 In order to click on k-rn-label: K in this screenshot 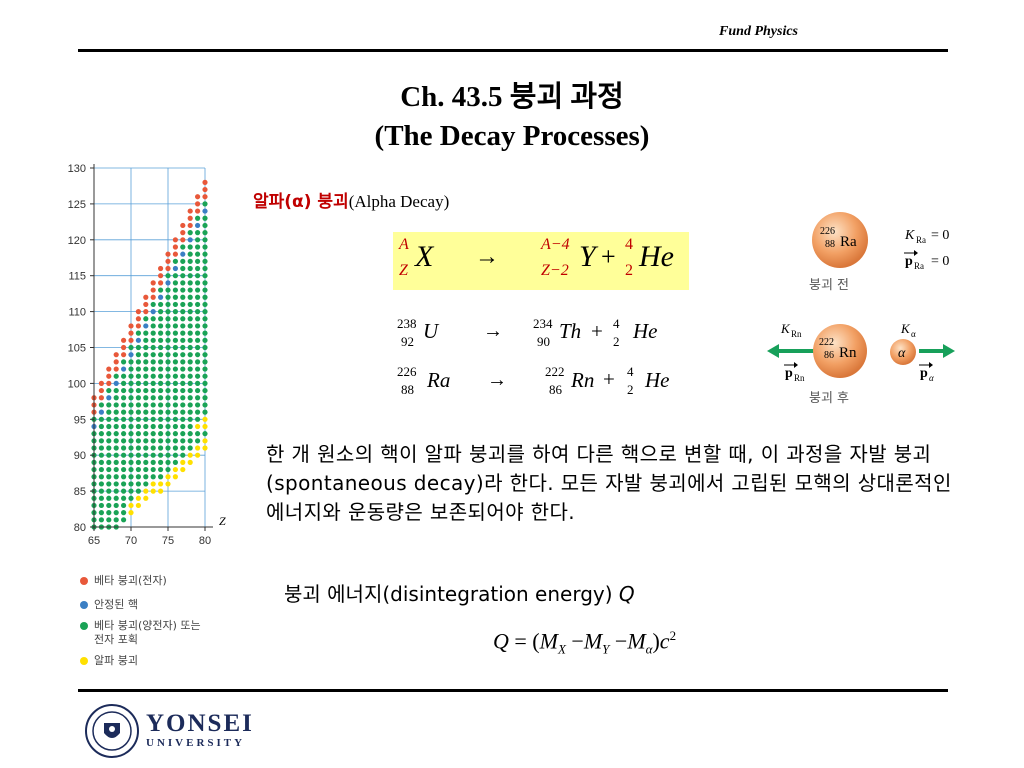, I will do `click(785, 328)`.